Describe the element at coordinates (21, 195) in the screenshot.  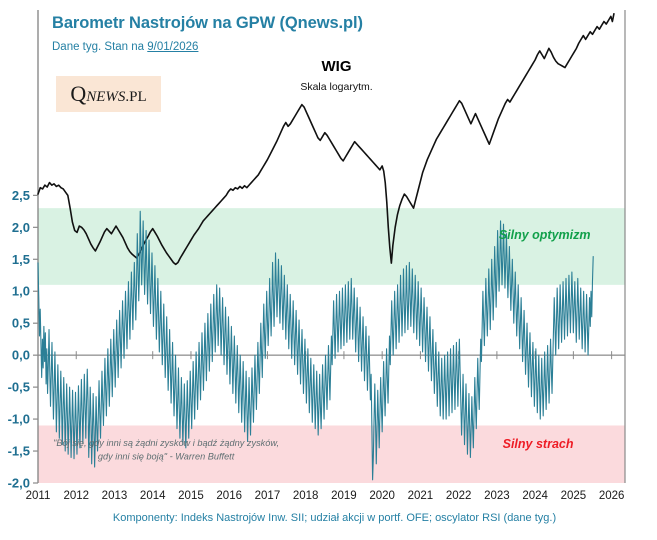
I see `y-tick-label: 2,5` at that location.